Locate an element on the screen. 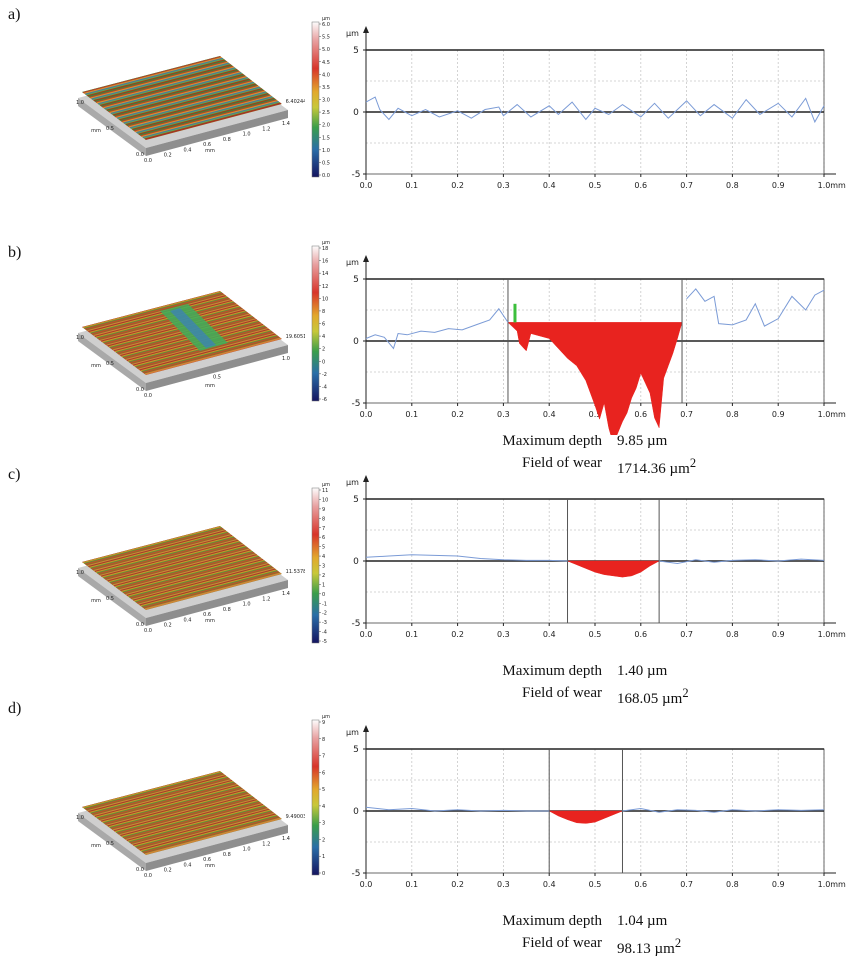  surface-x-tick-label: 0.5 is located at coordinates (217, 378).